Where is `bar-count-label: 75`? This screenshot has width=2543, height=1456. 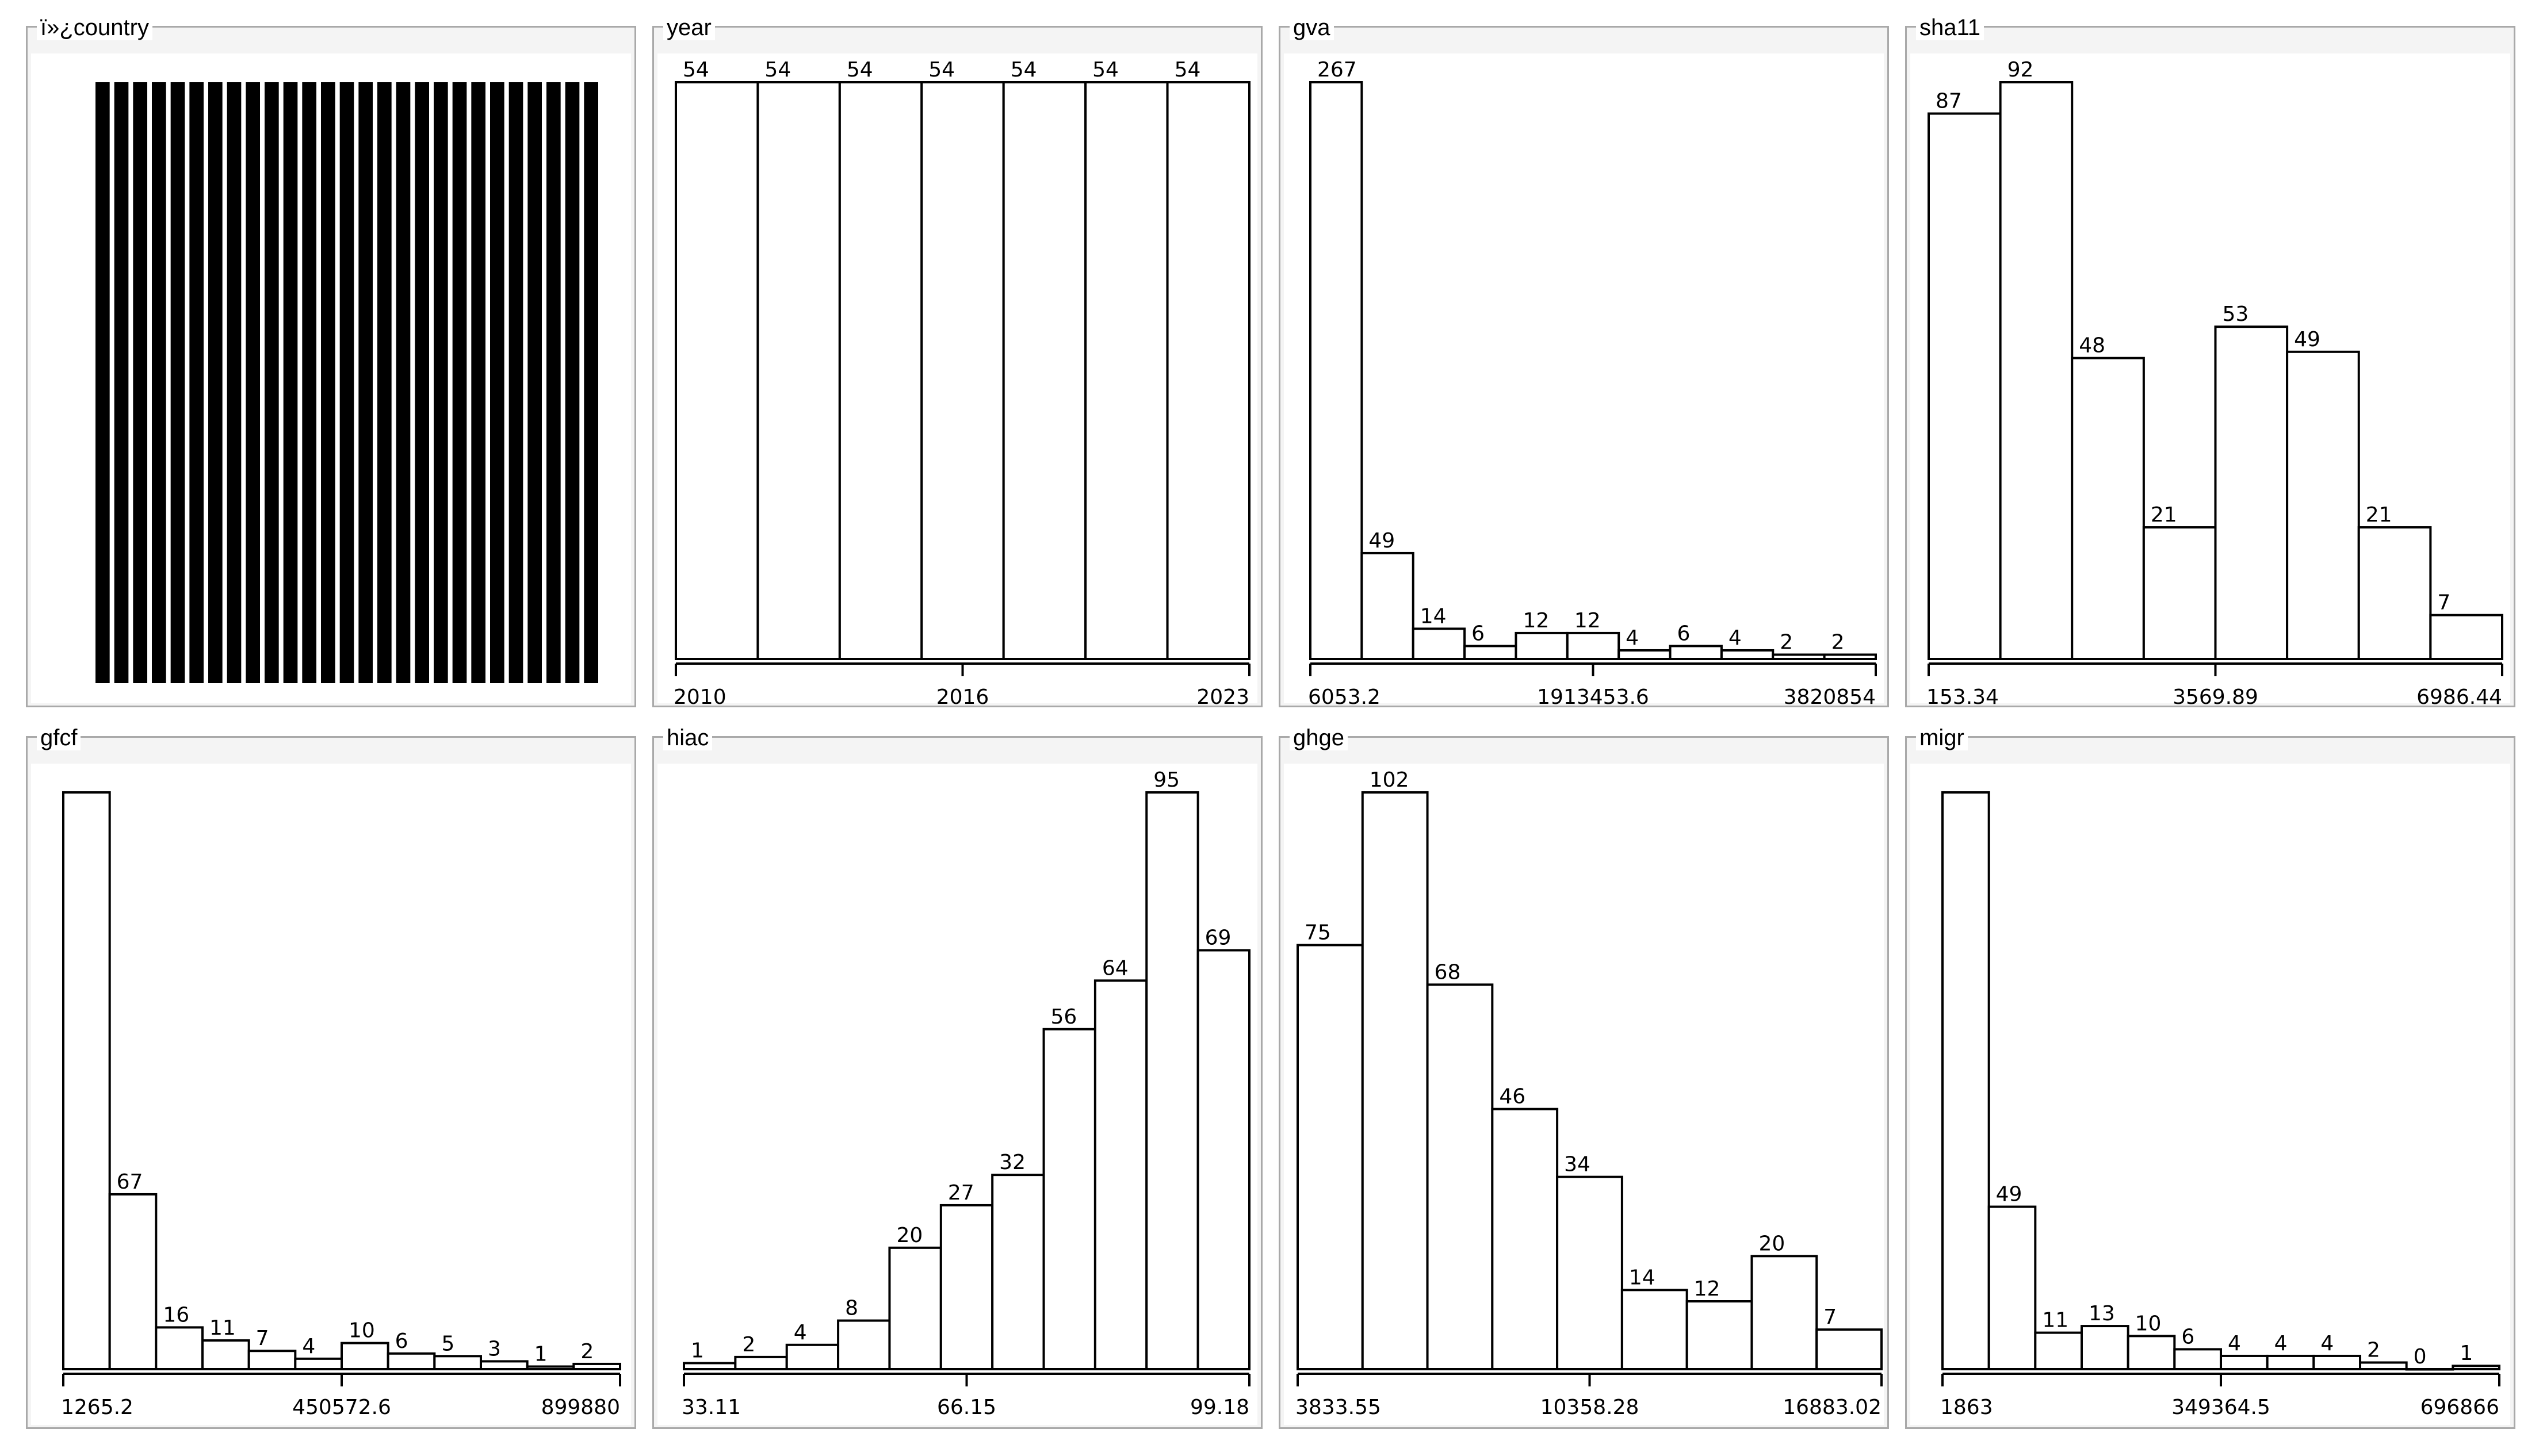 bar-count-label: 75 is located at coordinates (1318, 933).